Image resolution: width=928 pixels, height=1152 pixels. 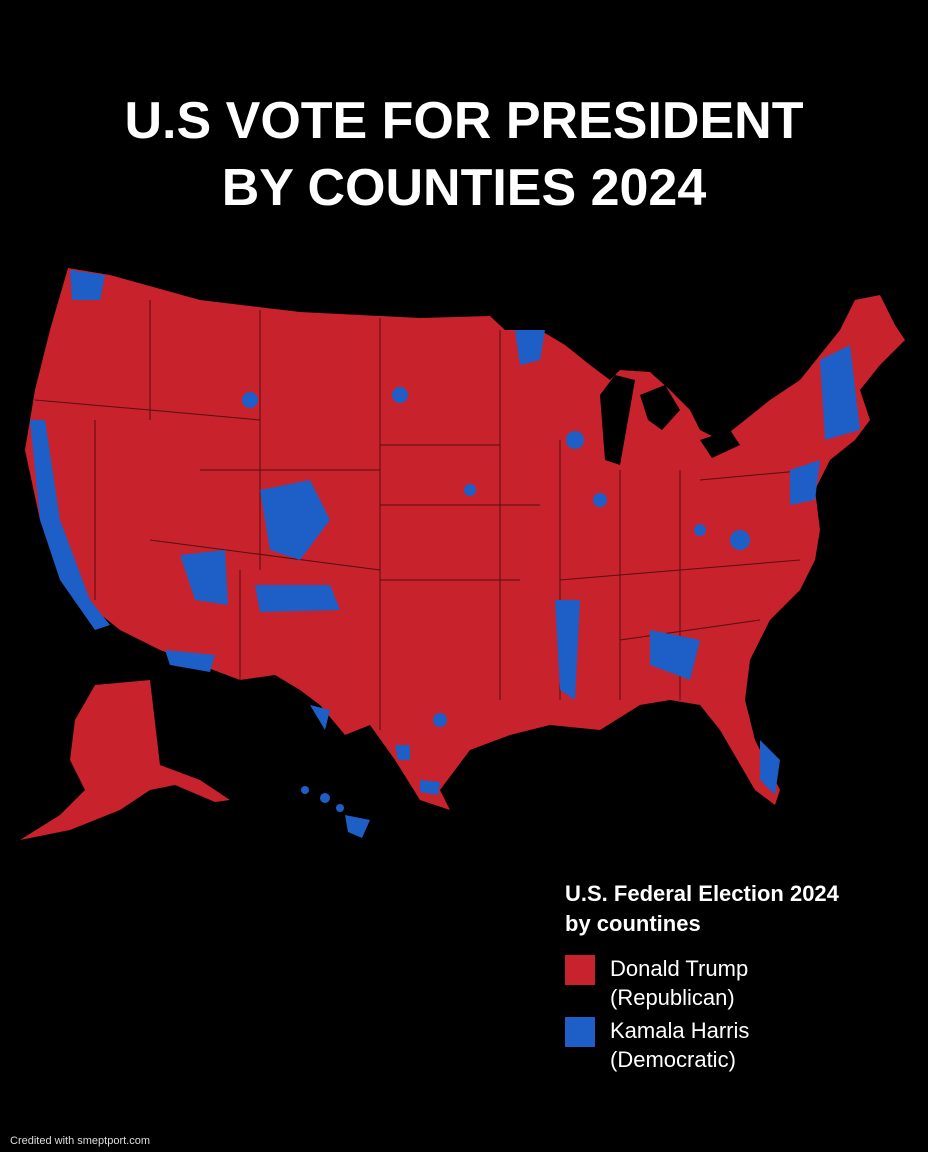 What do you see at coordinates (80, 1141) in the screenshot?
I see `credit: Credited with smeptport.com` at bounding box center [80, 1141].